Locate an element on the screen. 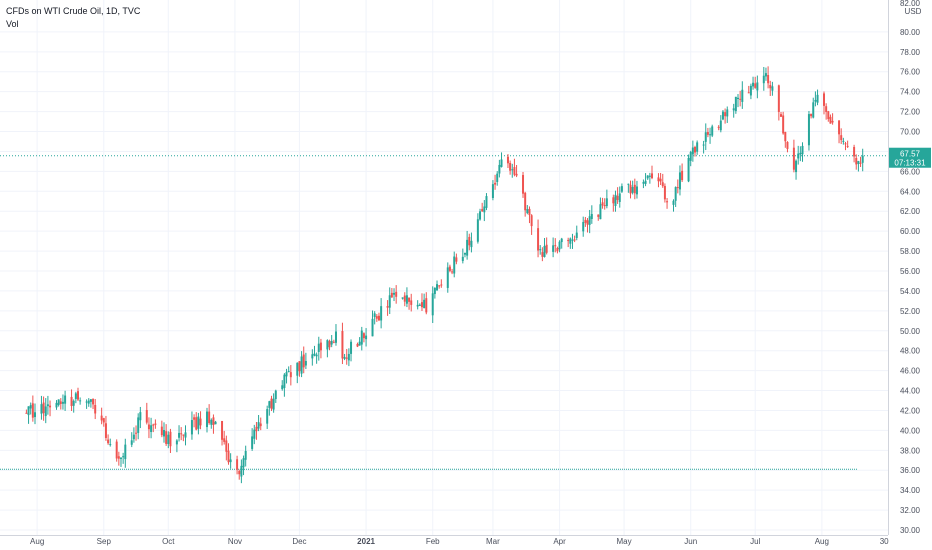 The width and height of the screenshot is (932, 550). y-tick-label: 38.00 is located at coordinates (910, 450).